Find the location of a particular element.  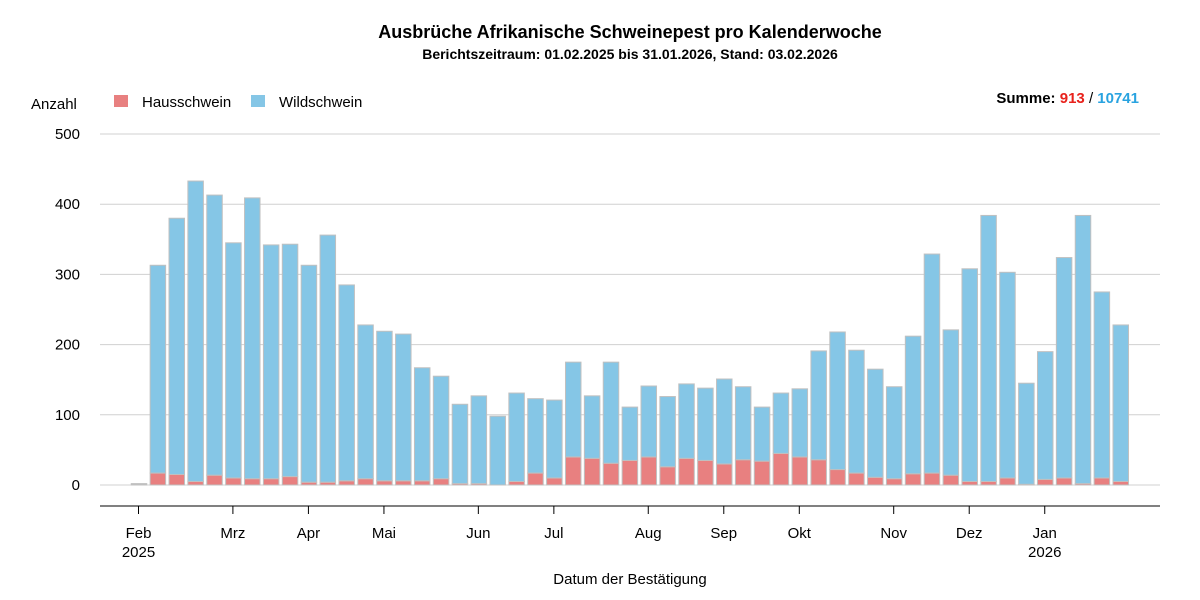

summary-sep: / is located at coordinates (1091, 98).